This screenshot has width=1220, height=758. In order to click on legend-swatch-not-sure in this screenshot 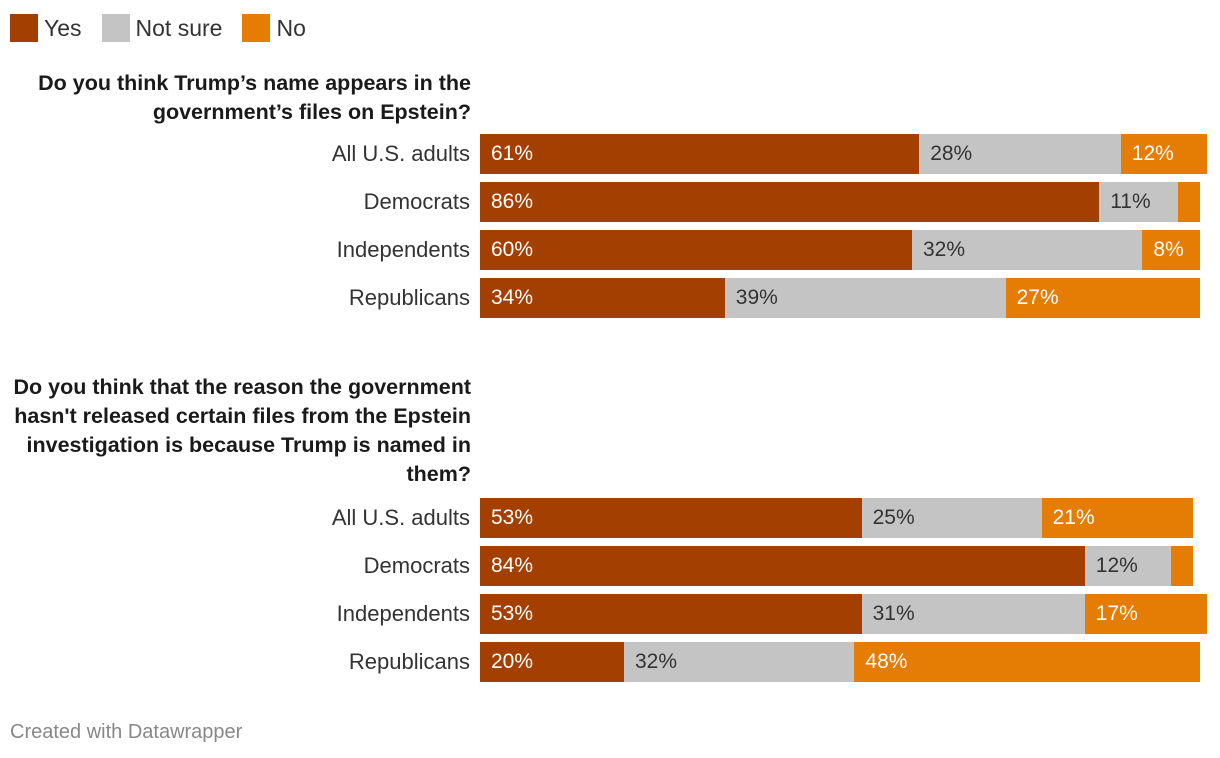, I will do `click(115, 28)`.